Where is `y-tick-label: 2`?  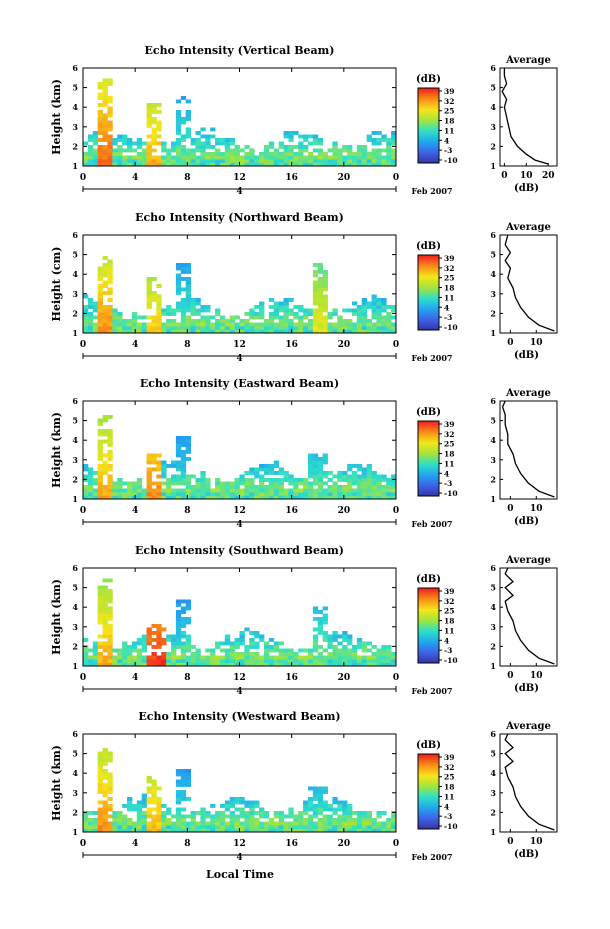
y-tick-label: 2 is located at coordinates (75, 313).